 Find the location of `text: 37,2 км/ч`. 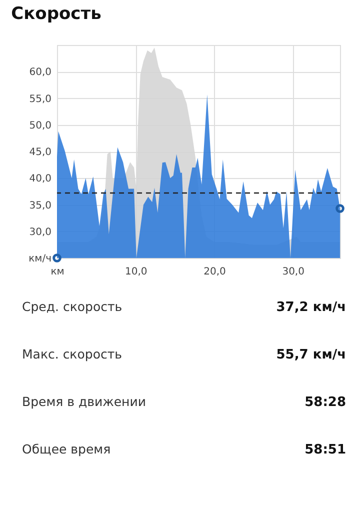

text: 37,2 км/ч is located at coordinates (311, 307).